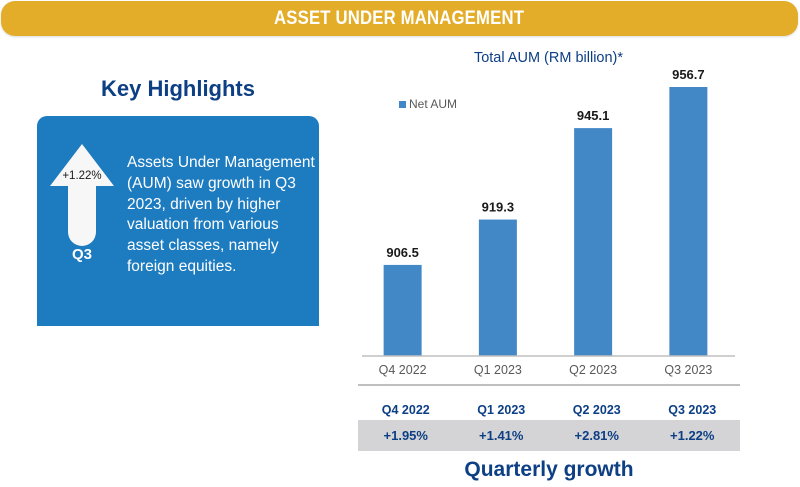  Describe the element at coordinates (501, 410) in the screenshot. I see `growth-header-cell: Q1 2023` at that location.